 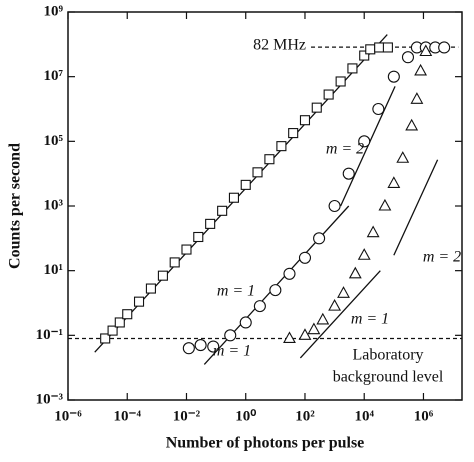 I want to click on x-tick-label: 10⁰, so click(x=245, y=416).